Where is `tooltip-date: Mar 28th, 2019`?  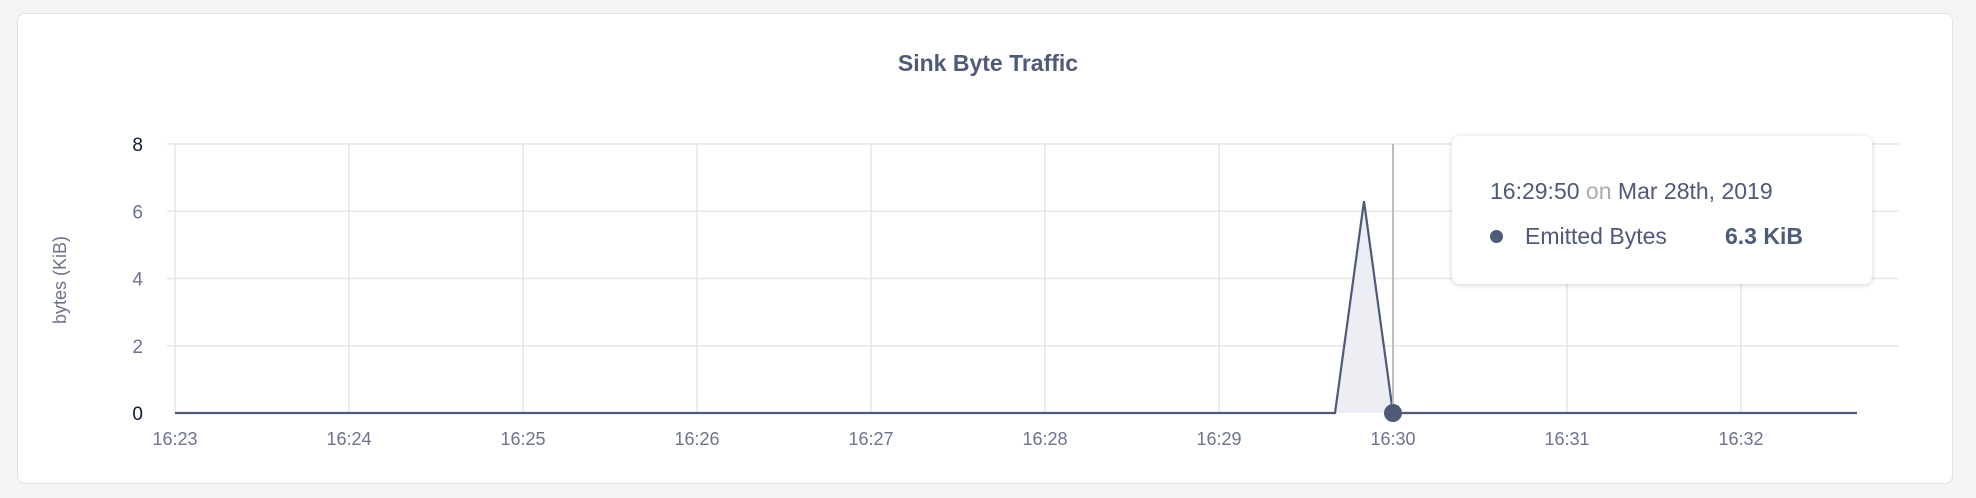 tooltip-date: Mar 28th, 2019 is located at coordinates (1695, 191).